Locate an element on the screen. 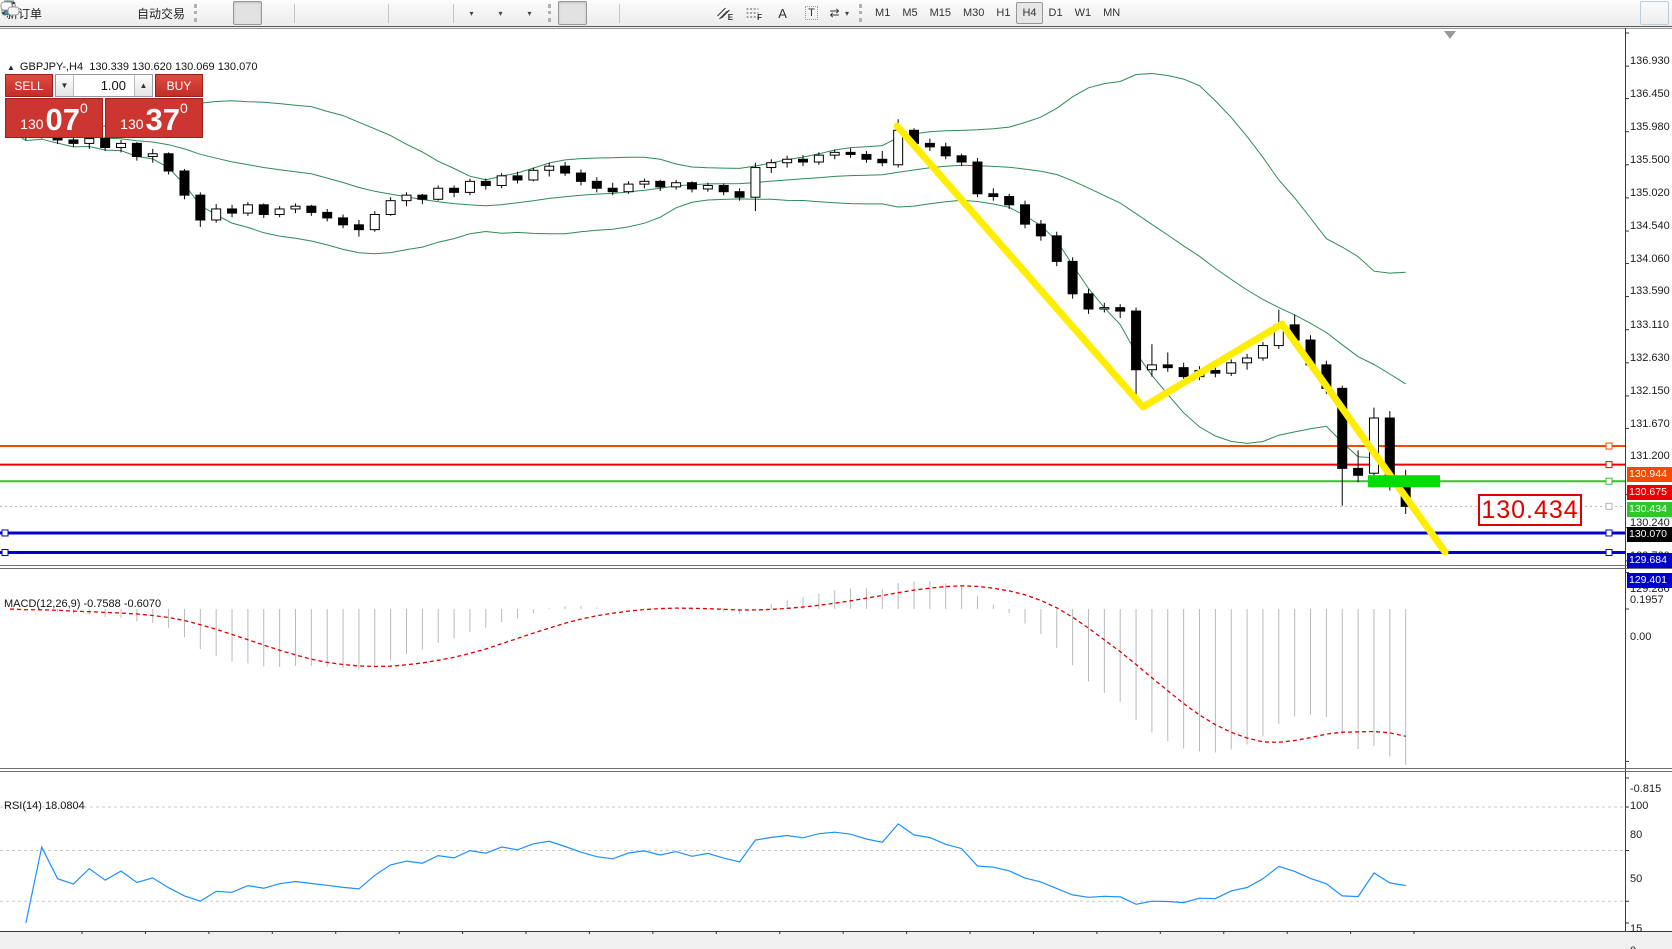 The image size is (1672, 949). chart-shift-button is located at coordinates (226, 13).